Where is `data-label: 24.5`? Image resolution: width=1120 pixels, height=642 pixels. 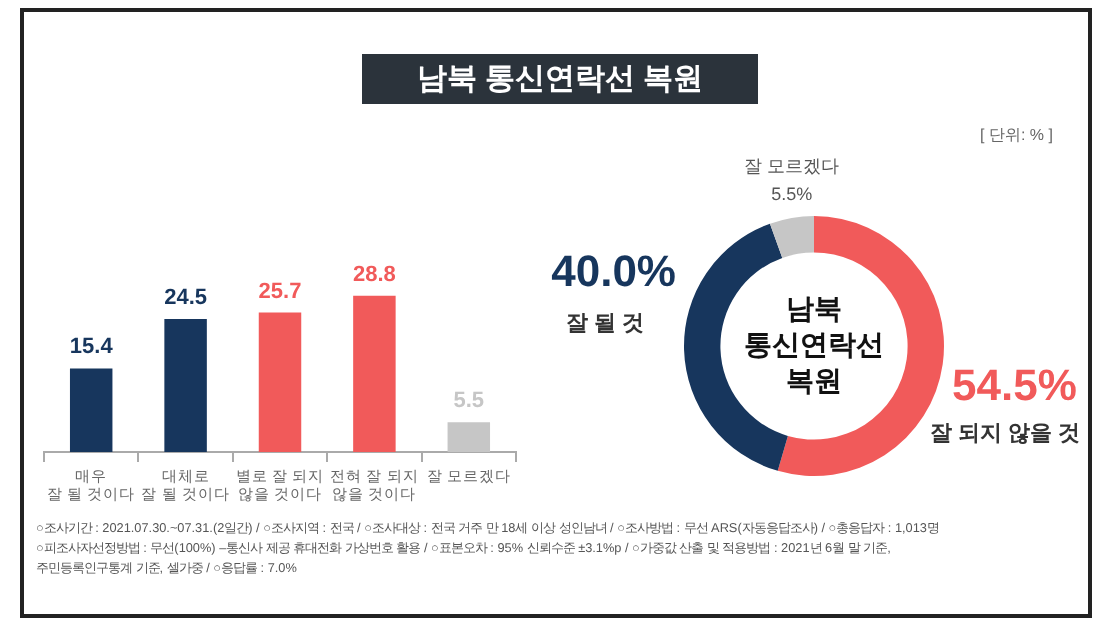 data-label: 24.5 is located at coordinates (186, 298).